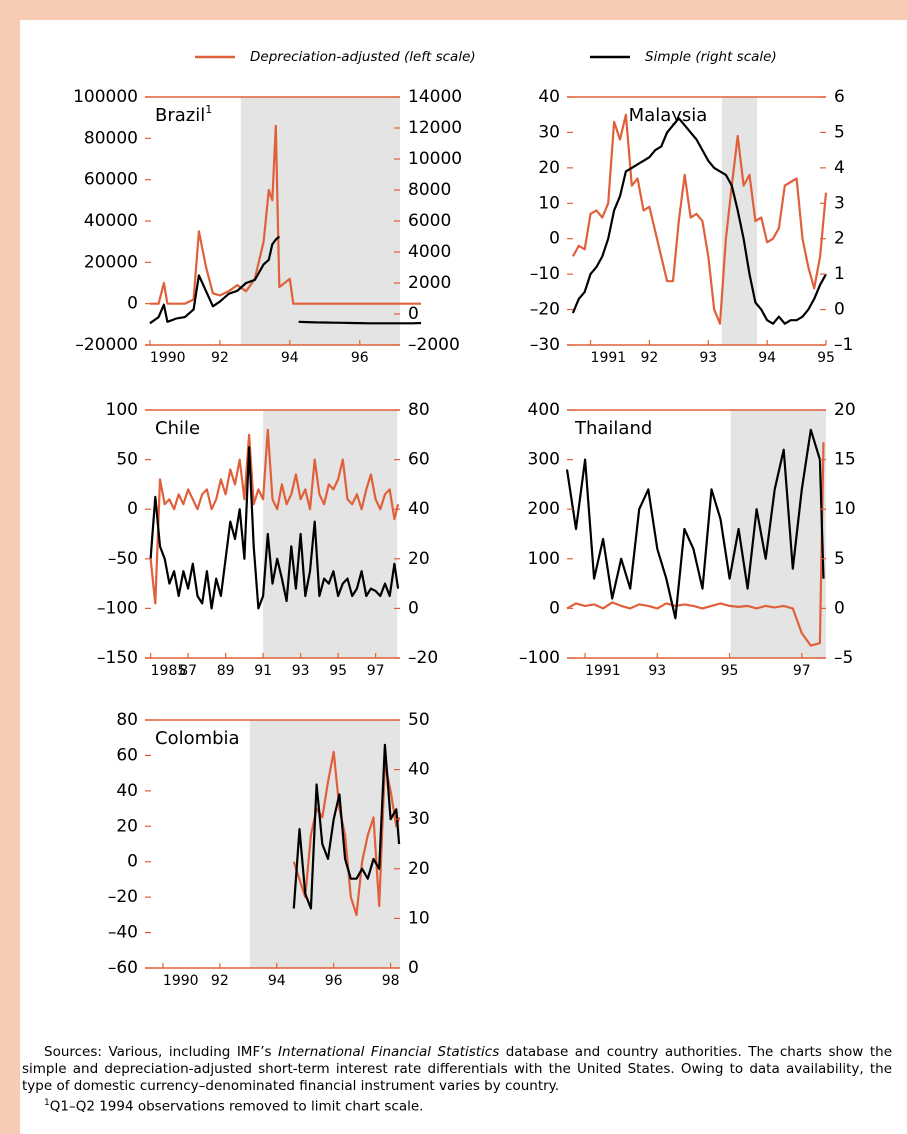 This screenshot has height=1134, width=907. Describe the element at coordinates (545, 345) in the screenshot. I see `y-tick-label: –30` at that location.